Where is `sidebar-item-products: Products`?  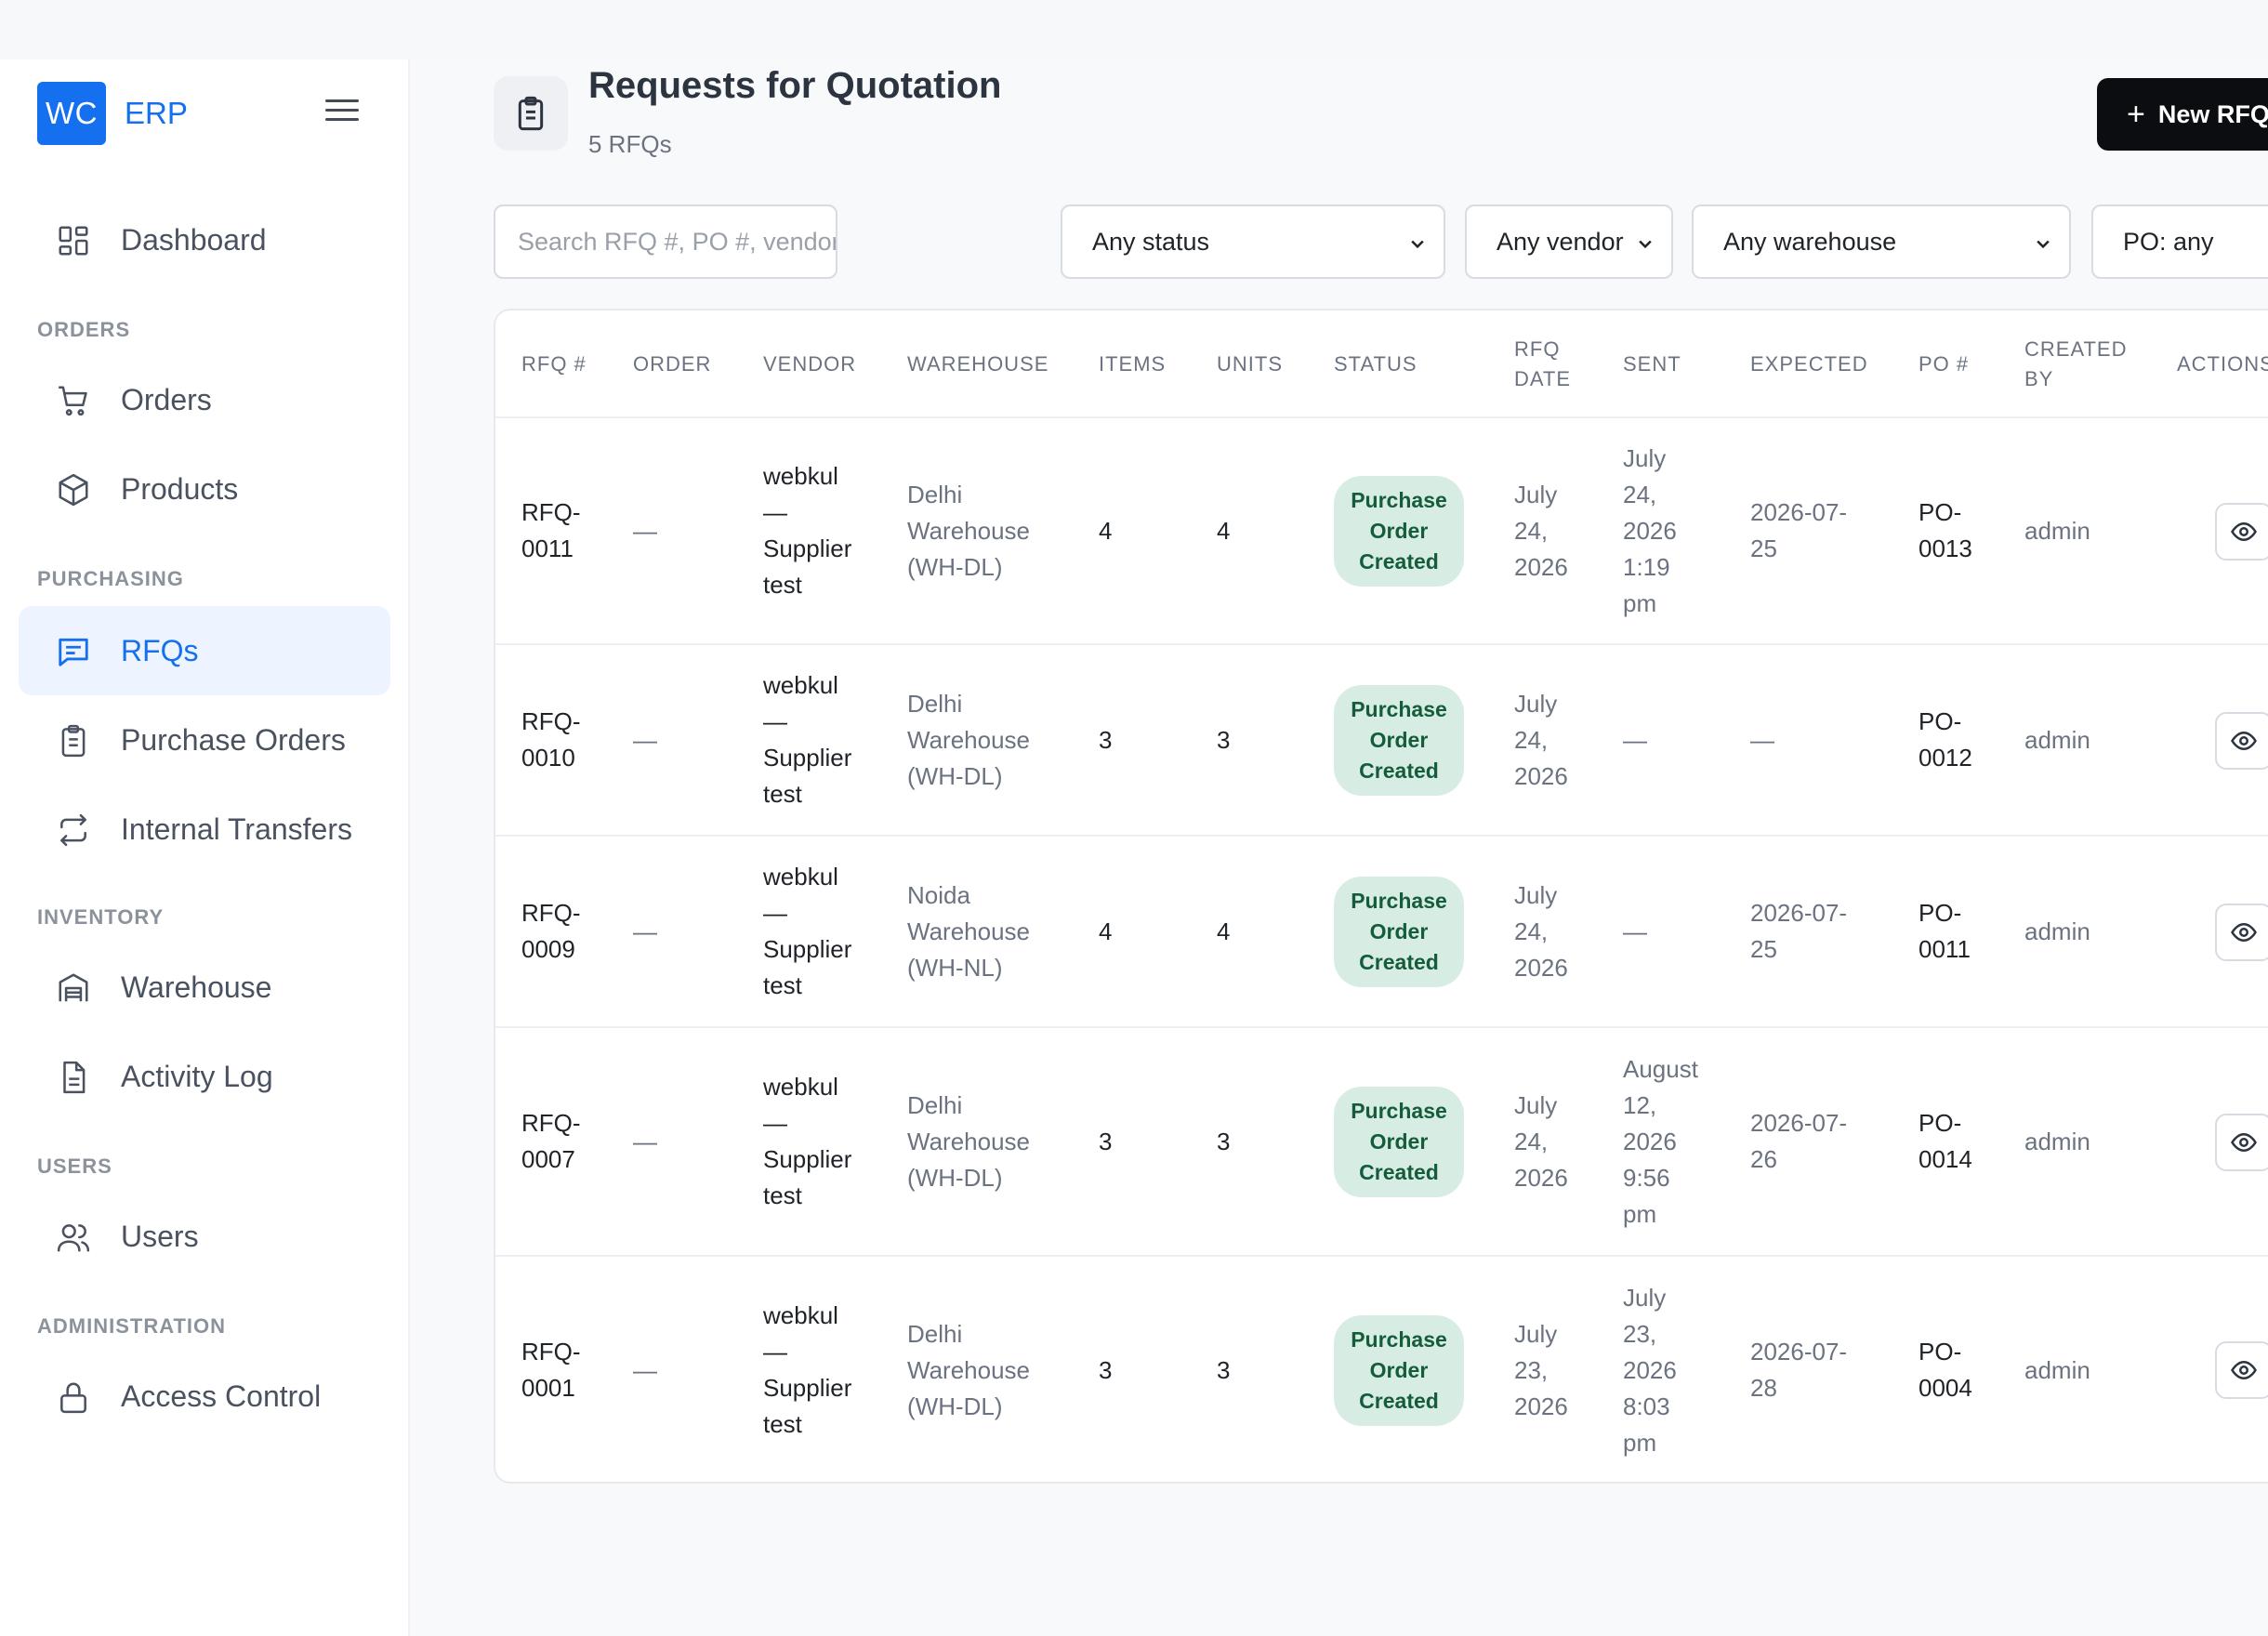
sidebar-item-products: Products is located at coordinates (205, 489).